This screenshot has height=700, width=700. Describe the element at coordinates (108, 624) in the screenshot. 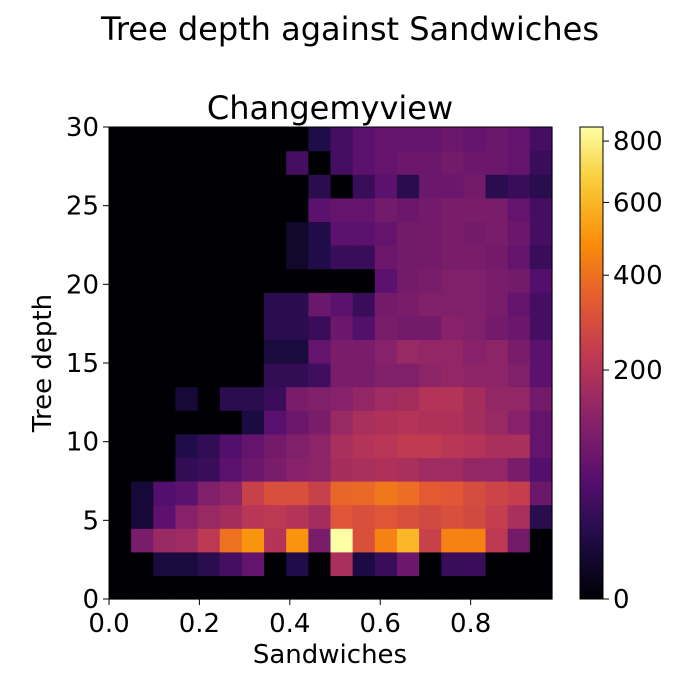

I see `x-tick-label: 0.0` at that location.